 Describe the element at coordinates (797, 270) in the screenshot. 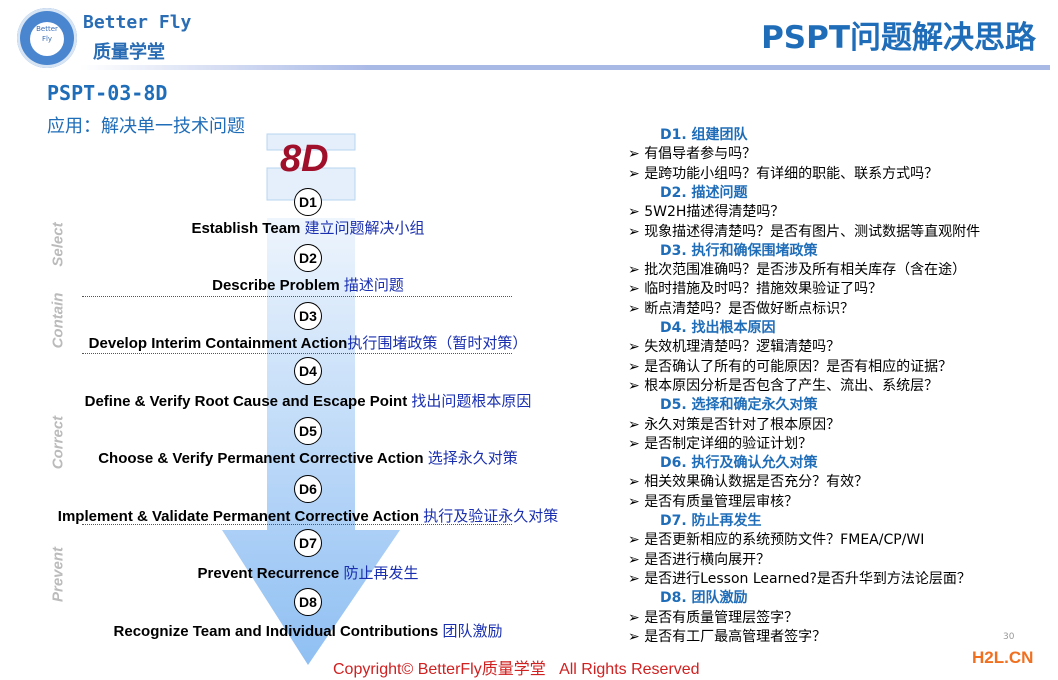

I see `list-item: ➢ 批次范围准确吗？是否涉及所有相关库存（含在途）` at that location.